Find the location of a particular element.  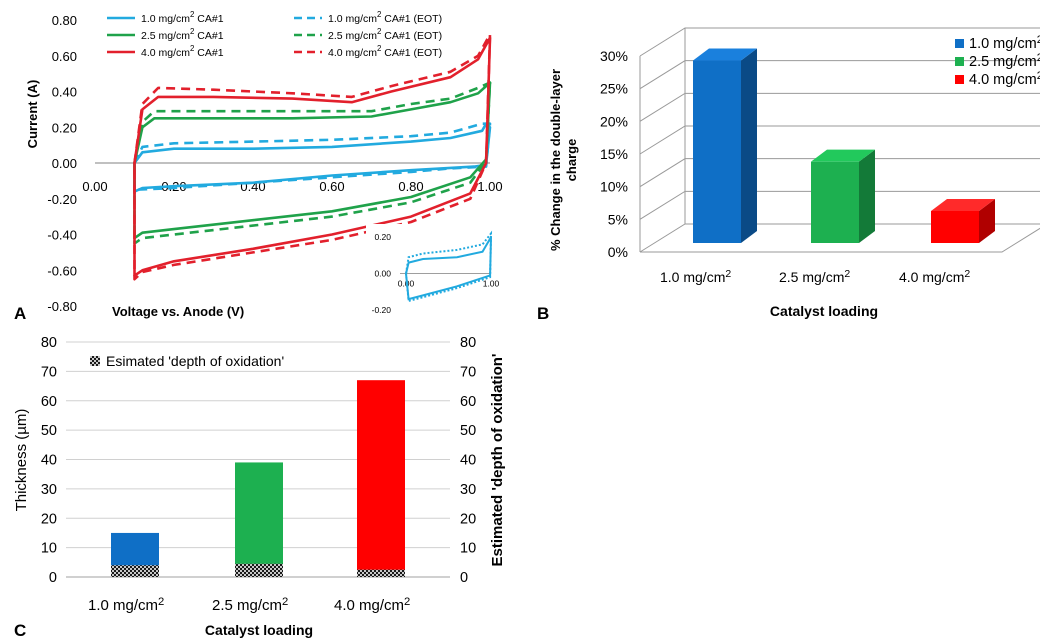

a-y-tick-label: -0.40 is located at coordinates (62, 235).